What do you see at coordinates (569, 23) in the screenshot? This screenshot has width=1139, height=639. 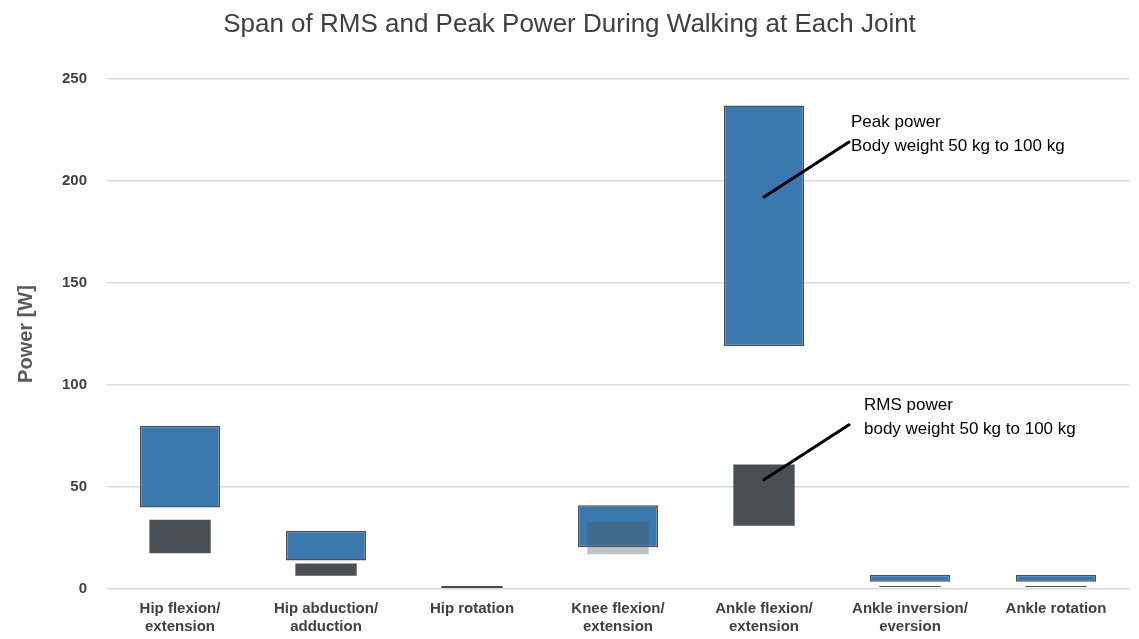 I see `chart-title: Span of RMS and Peak Power During Walking at Each Joint` at bounding box center [569, 23].